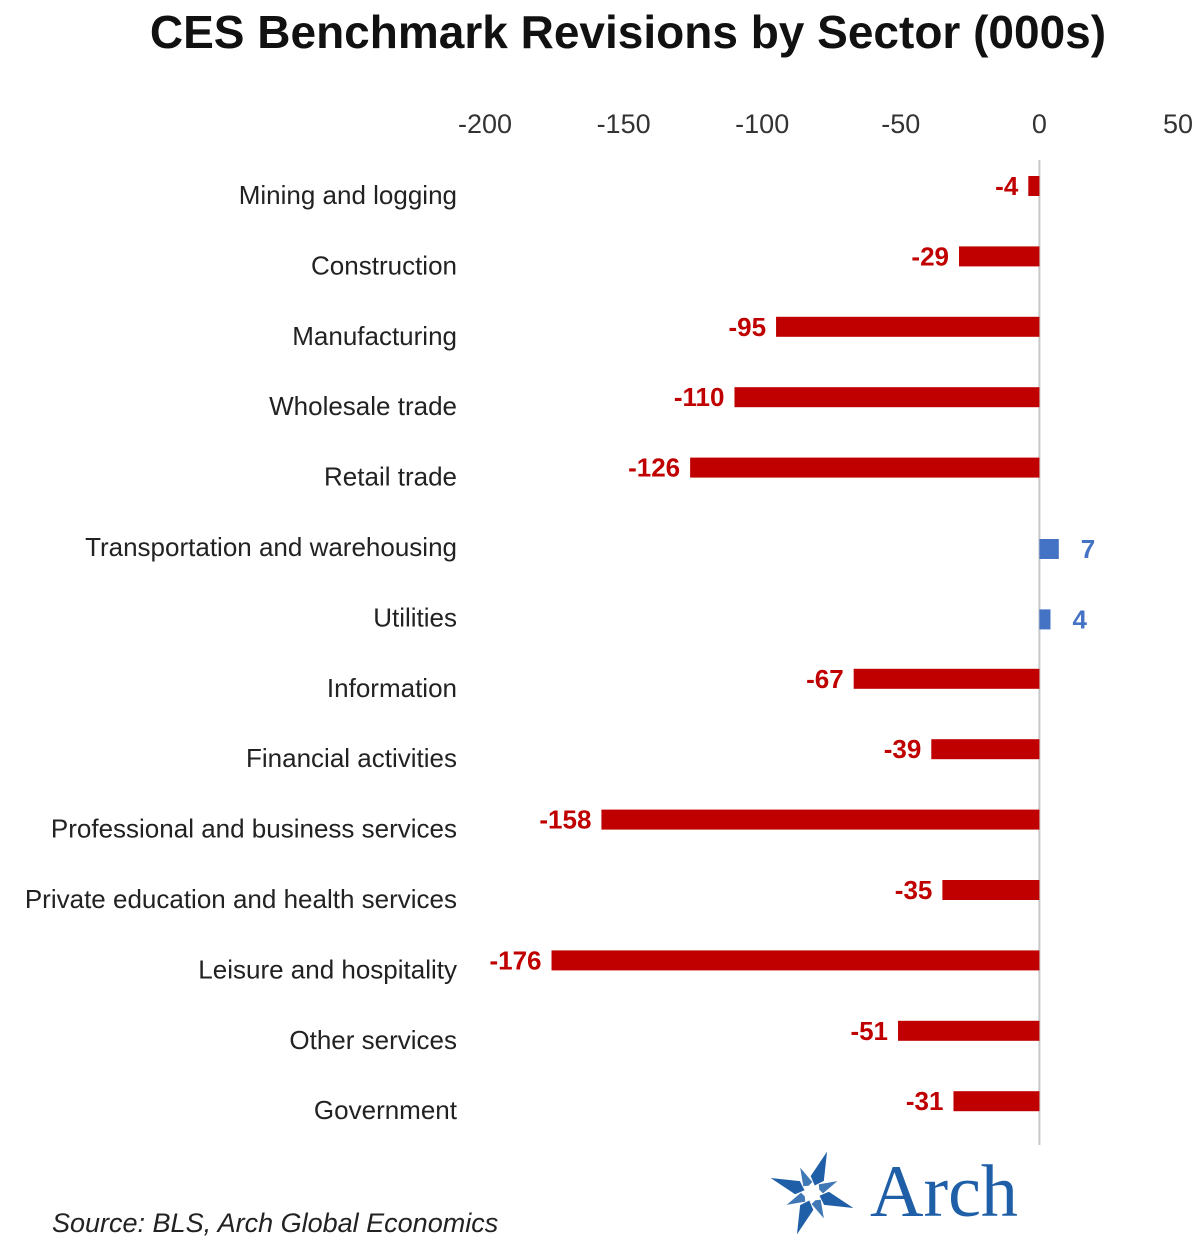  Describe the element at coordinates (384, 265) in the screenshot. I see `category-label: Construction` at that location.